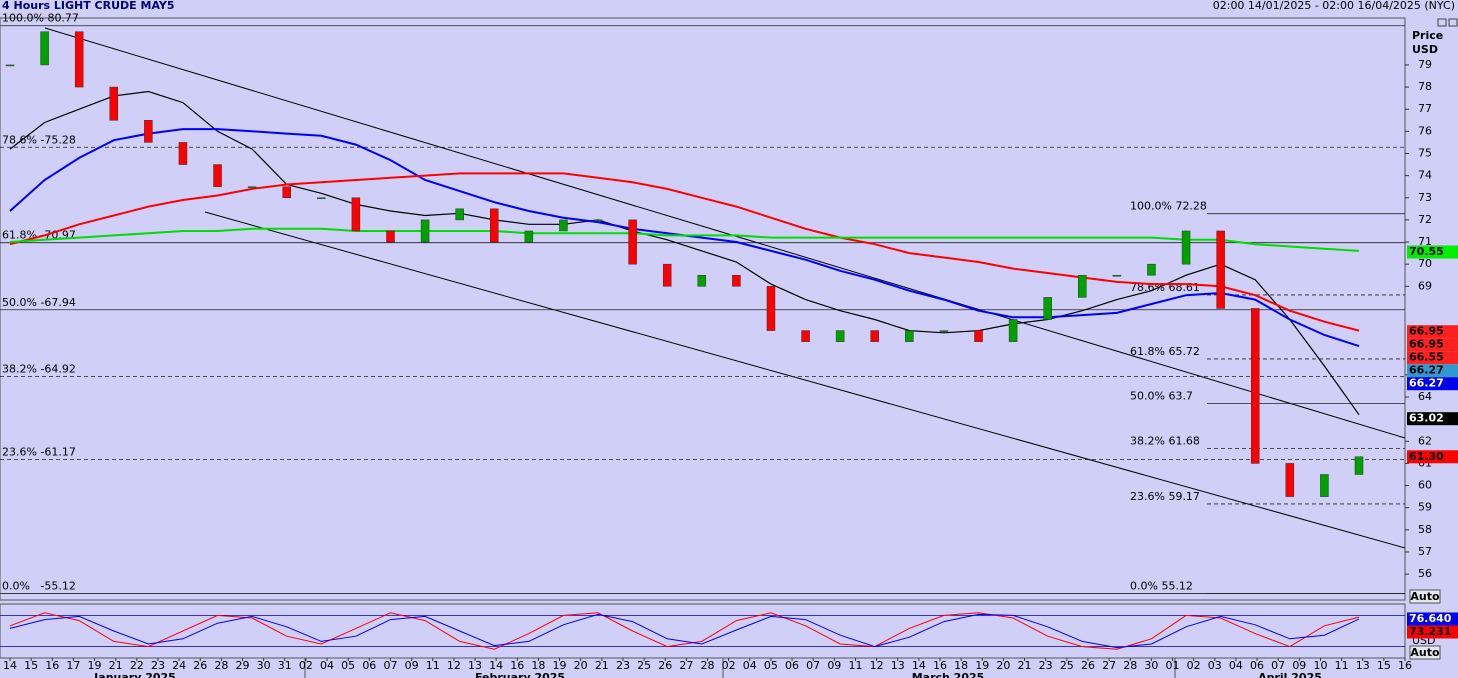 This screenshot has height=678, width=1458. What do you see at coordinates (1425, 263) in the screenshot?
I see `y-tick-label: 70` at bounding box center [1425, 263].